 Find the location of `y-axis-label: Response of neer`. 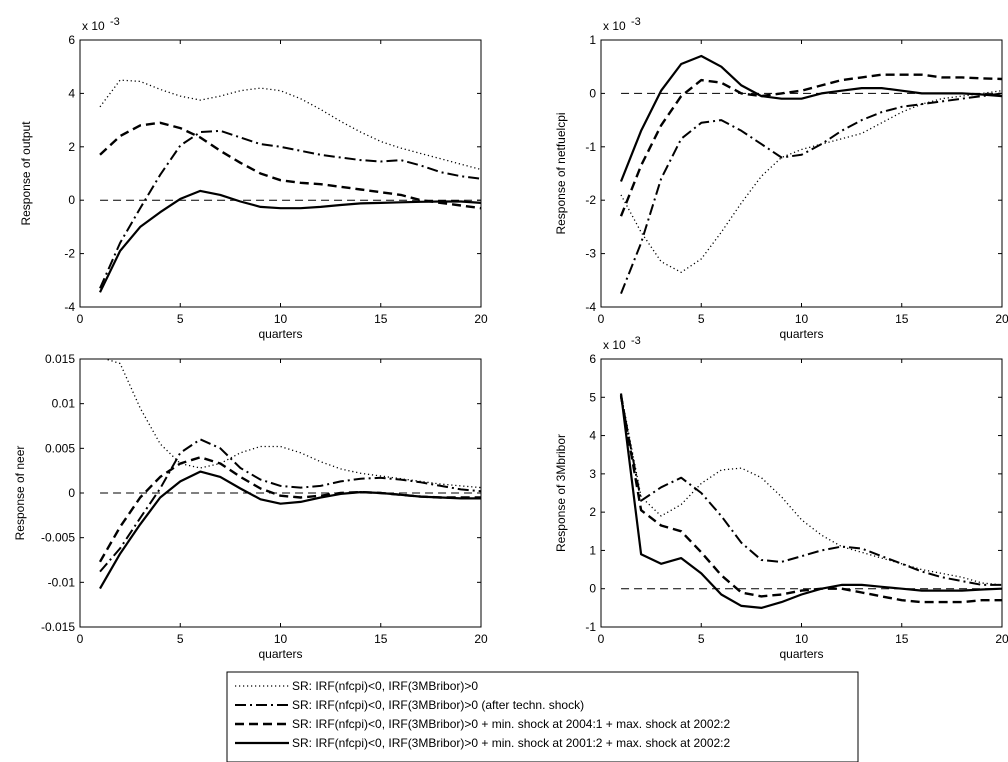

y-axis-label: Response of neer is located at coordinates (20, 493).